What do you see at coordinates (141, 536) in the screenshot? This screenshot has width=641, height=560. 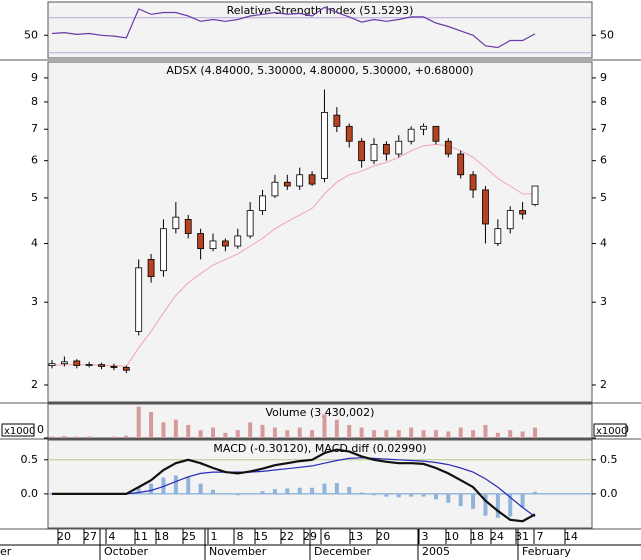 I see `x-day-label: 11` at bounding box center [141, 536].